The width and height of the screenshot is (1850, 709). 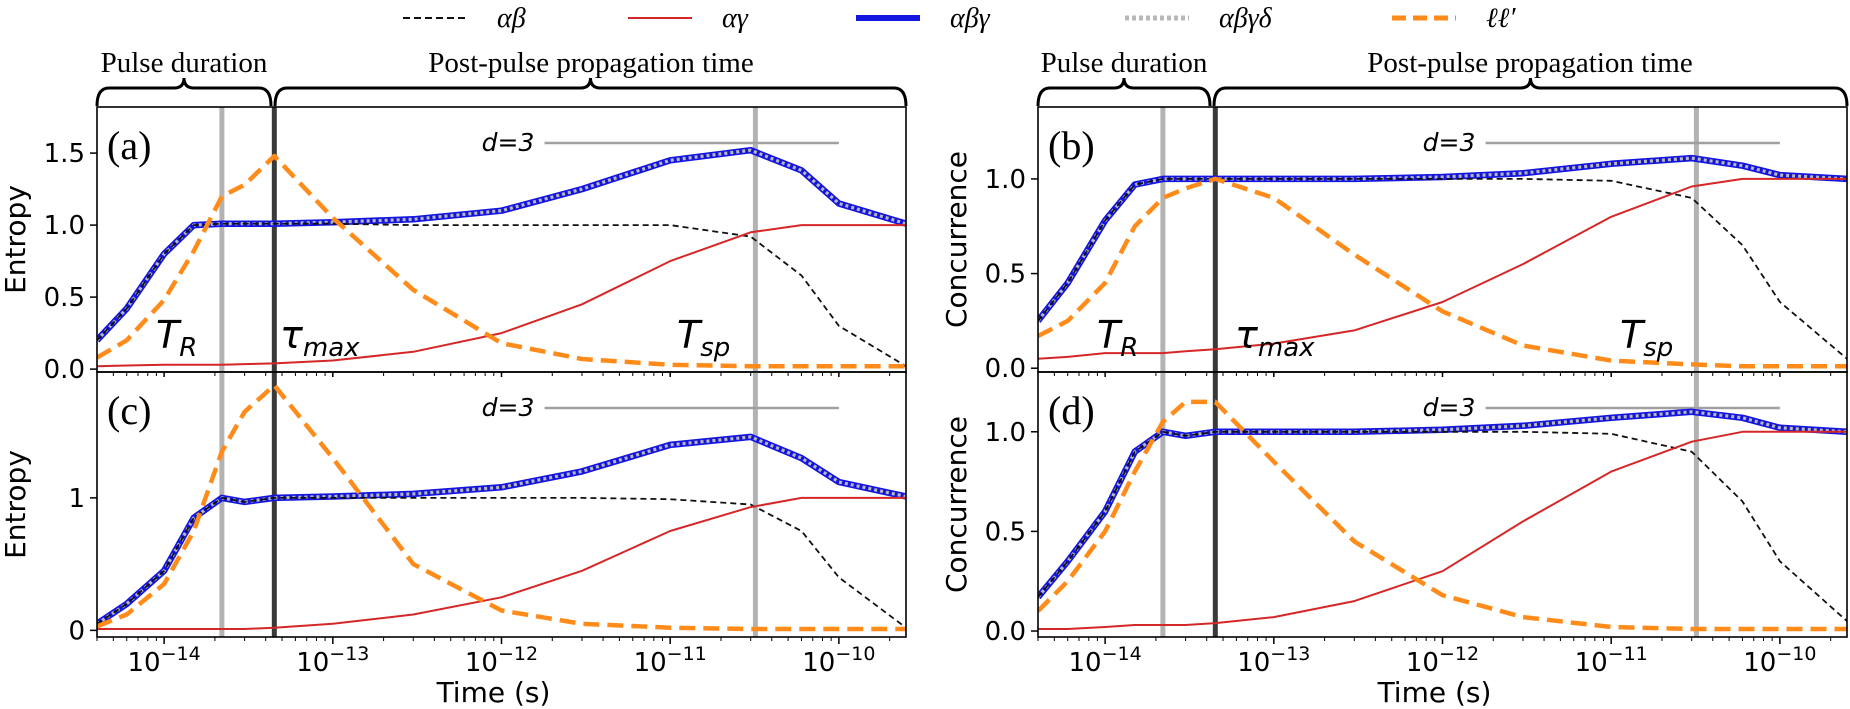 What do you see at coordinates (64, 154) in the screenshot?
I see `y-tick-label: 1.5` at bounding box center [64, 154].